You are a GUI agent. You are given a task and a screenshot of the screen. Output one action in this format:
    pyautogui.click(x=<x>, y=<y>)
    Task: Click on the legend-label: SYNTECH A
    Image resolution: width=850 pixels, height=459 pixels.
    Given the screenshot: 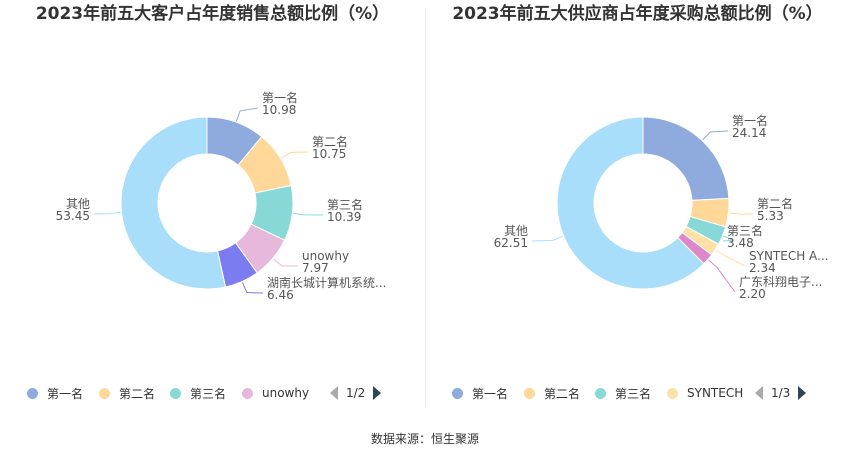 What is the action you would take?
    pyautogui.click(x=717, y=393)
    